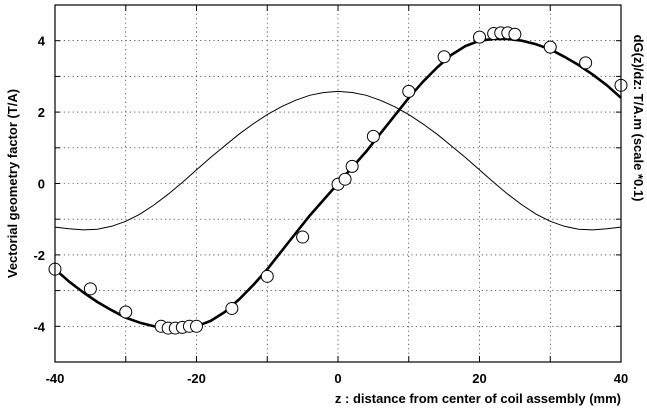 The width and height of the screenshot is (647, 419). I want to click on y-tick-label: 2, so click(41, 112).